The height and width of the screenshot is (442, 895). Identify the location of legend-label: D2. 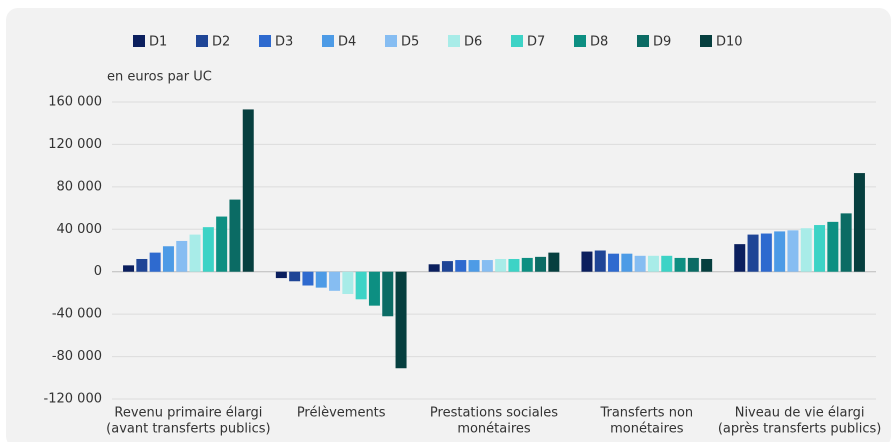
(221, 42).